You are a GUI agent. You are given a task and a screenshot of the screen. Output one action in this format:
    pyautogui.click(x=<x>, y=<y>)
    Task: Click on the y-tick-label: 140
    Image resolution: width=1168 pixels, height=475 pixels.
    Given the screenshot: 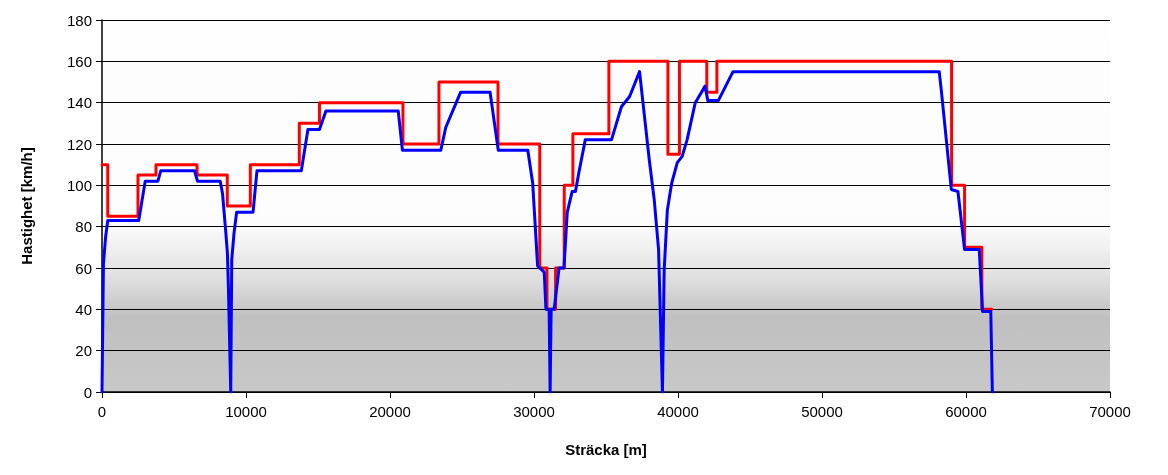 What is the action you would take?
    pyautogui.click(x=79, y=103)
    